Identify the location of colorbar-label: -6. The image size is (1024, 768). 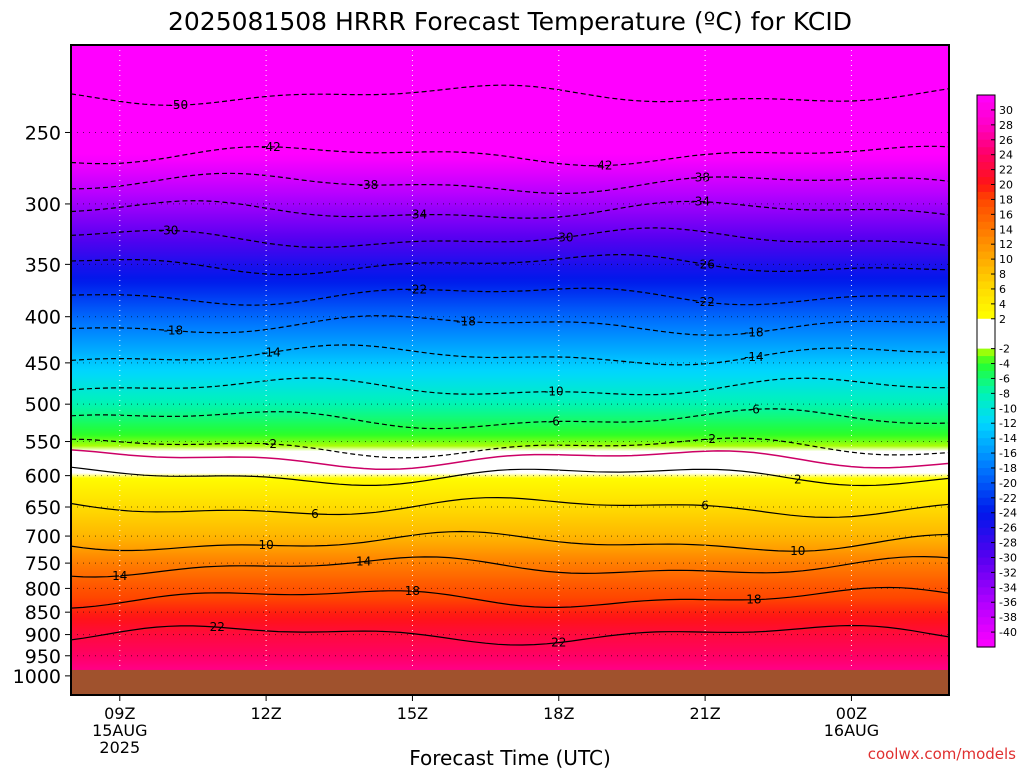
(1004, 378).